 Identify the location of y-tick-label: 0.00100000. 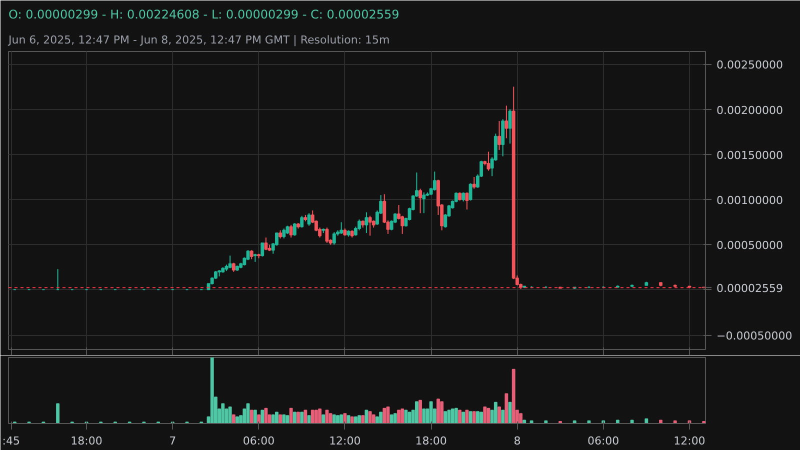
(749, 201).